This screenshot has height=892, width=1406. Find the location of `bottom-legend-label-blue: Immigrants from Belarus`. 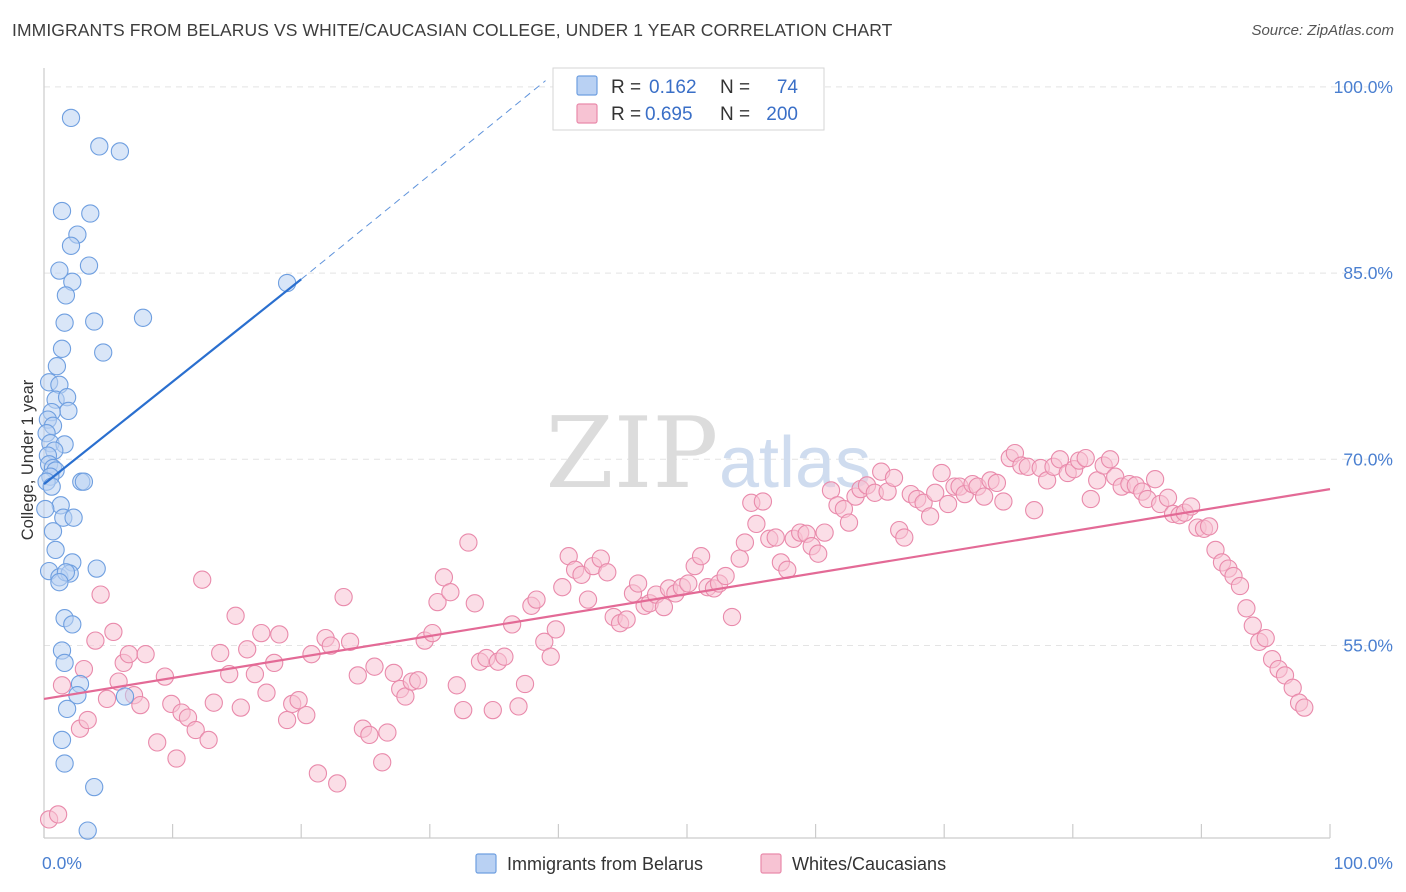

bottom-legend-label-blue: Immigrants from Belarus is located at coordinates (605, 864).